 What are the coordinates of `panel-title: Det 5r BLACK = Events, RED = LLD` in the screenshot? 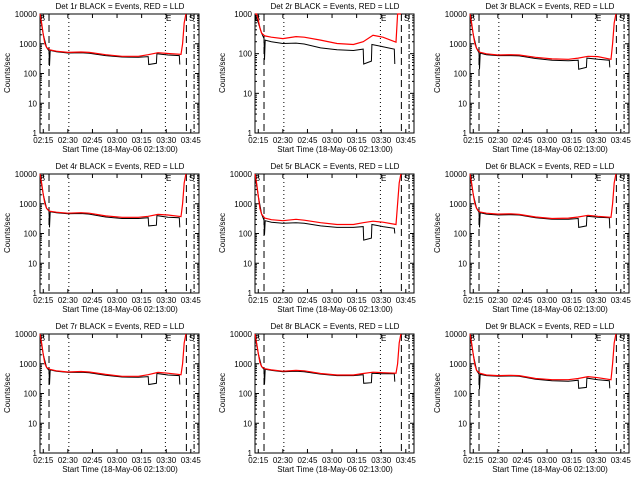 It's located at (335, 166).